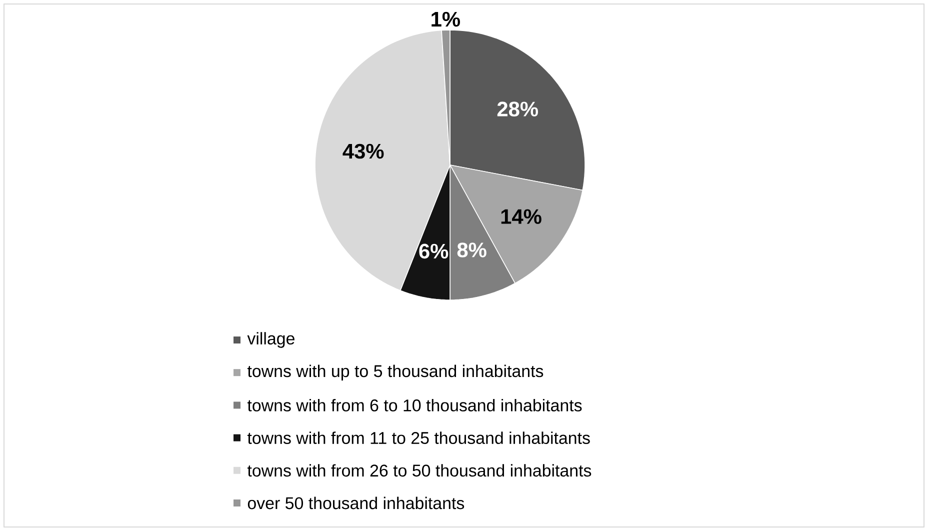  I want to click on data-label: 43%, so click(363, 151).